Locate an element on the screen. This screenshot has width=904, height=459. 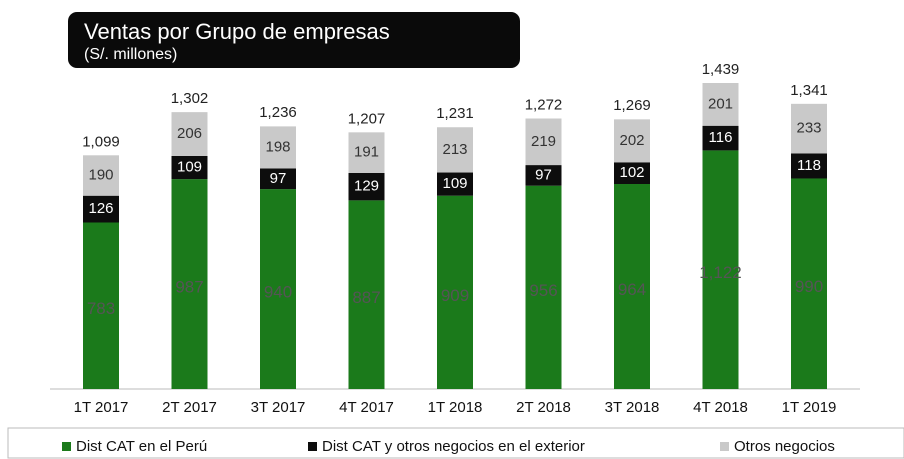
legend-box is located at coordinates (455, 443).